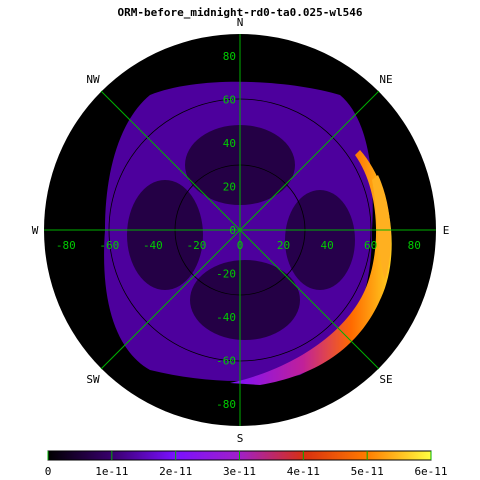 Image resolution: width=480 pixels, height=480 pixels. Describe the element at coordinates (229, 143) in the screenshot. I see `y-tick-label: 40` at that location.